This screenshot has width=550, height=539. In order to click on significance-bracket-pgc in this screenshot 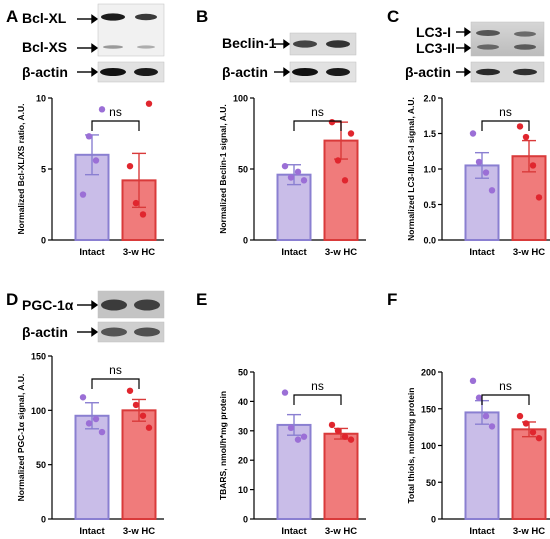, I will do `click(115, 383)`.